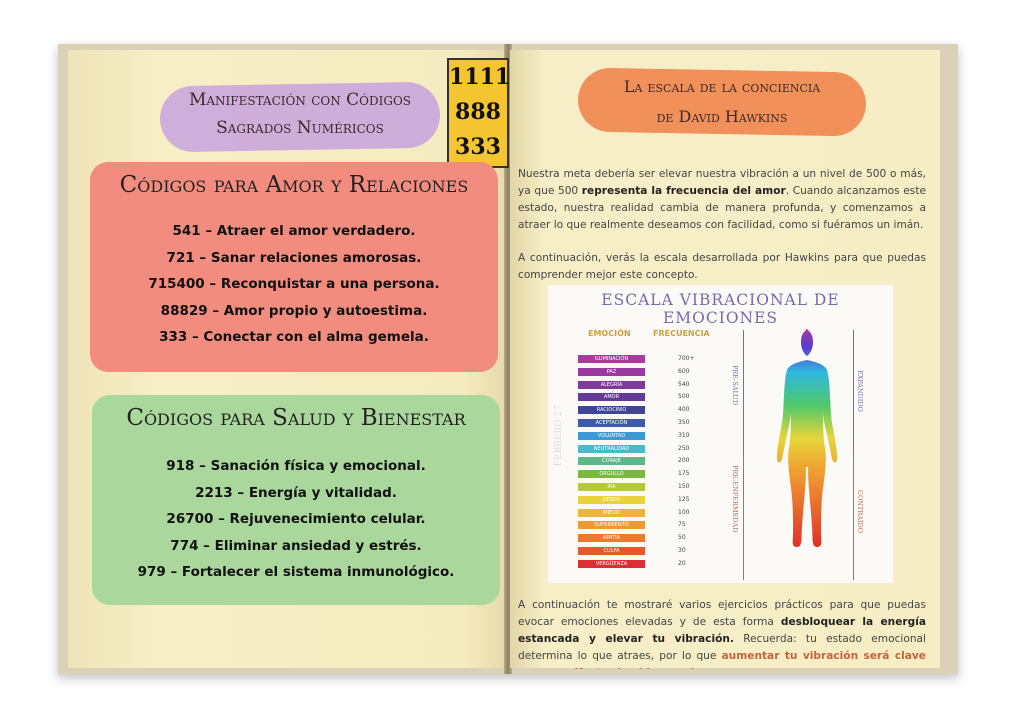  What do you see at coordinates (296, 492) in the screenshot?
I see `code-item: 2213 – Energía y vitalidad.` at bounding box center [296, 492].